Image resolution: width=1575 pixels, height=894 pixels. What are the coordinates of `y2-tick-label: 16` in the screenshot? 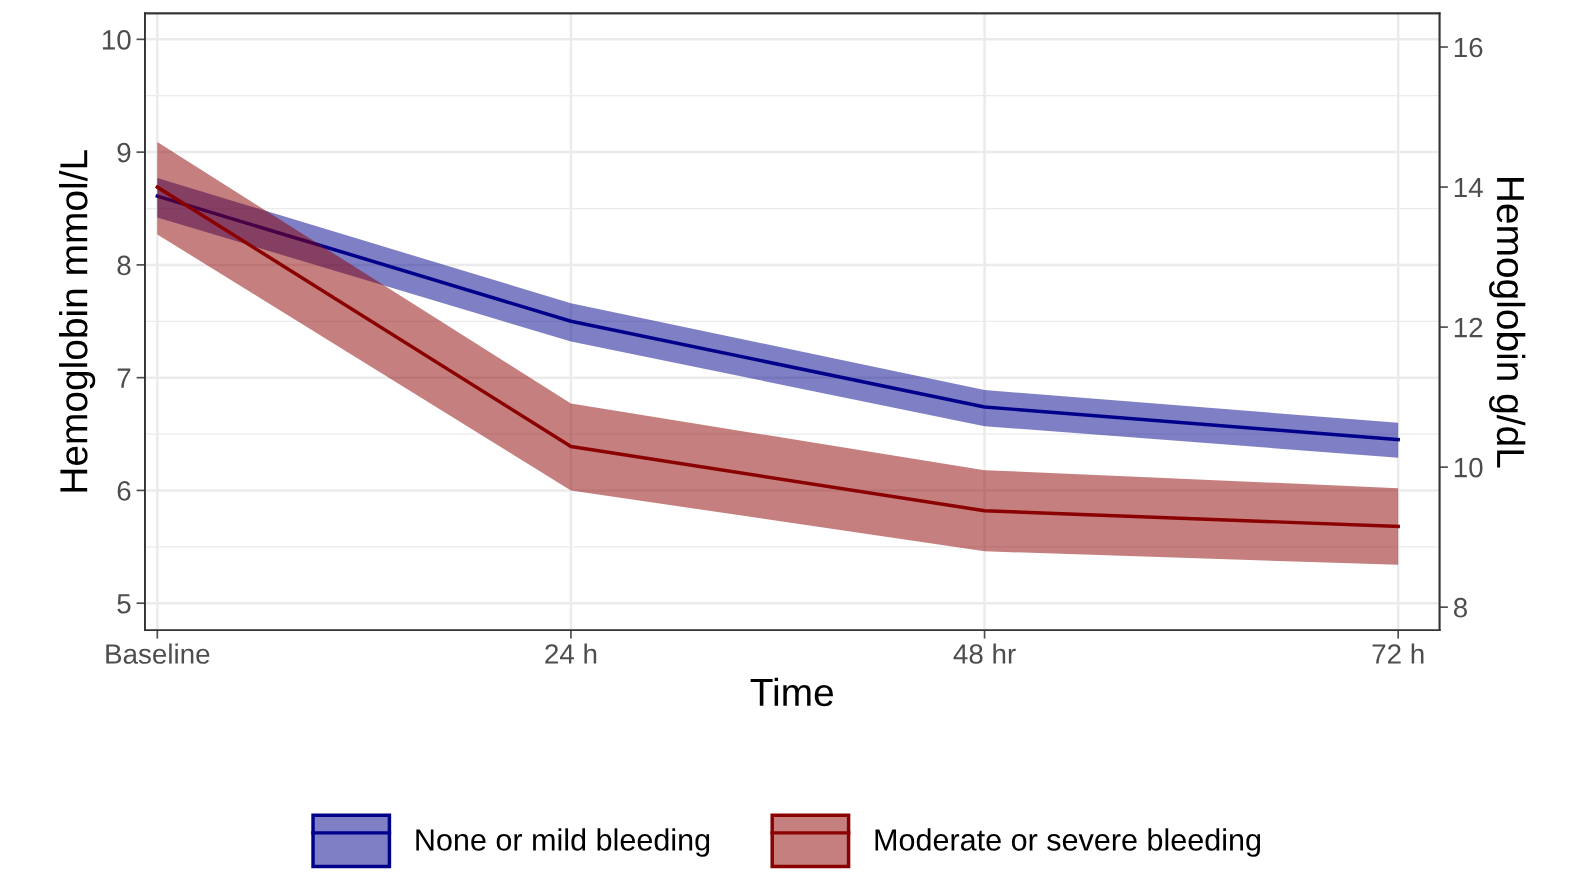 It's located at (1468, 47).